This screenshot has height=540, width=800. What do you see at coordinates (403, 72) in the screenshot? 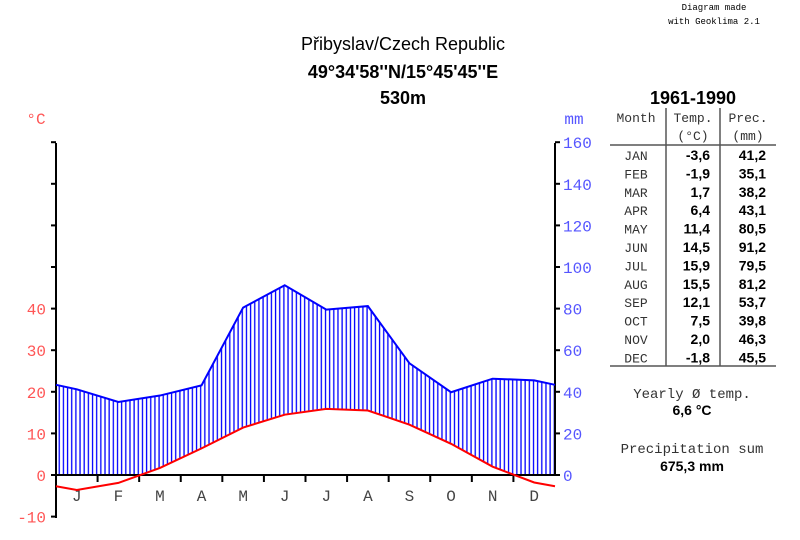
I see `coordinates: 49°34'58''N/15°45'45''E` at bounding box center [403, 72].